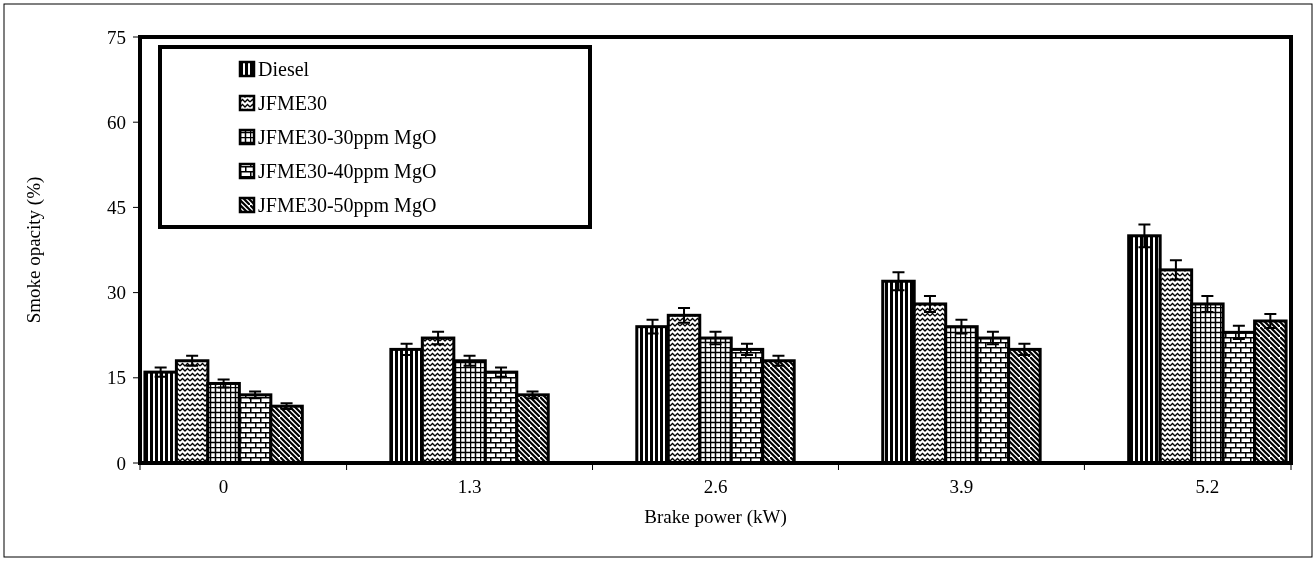  I want to click on legend-label: Diesel, so click(284, 69).